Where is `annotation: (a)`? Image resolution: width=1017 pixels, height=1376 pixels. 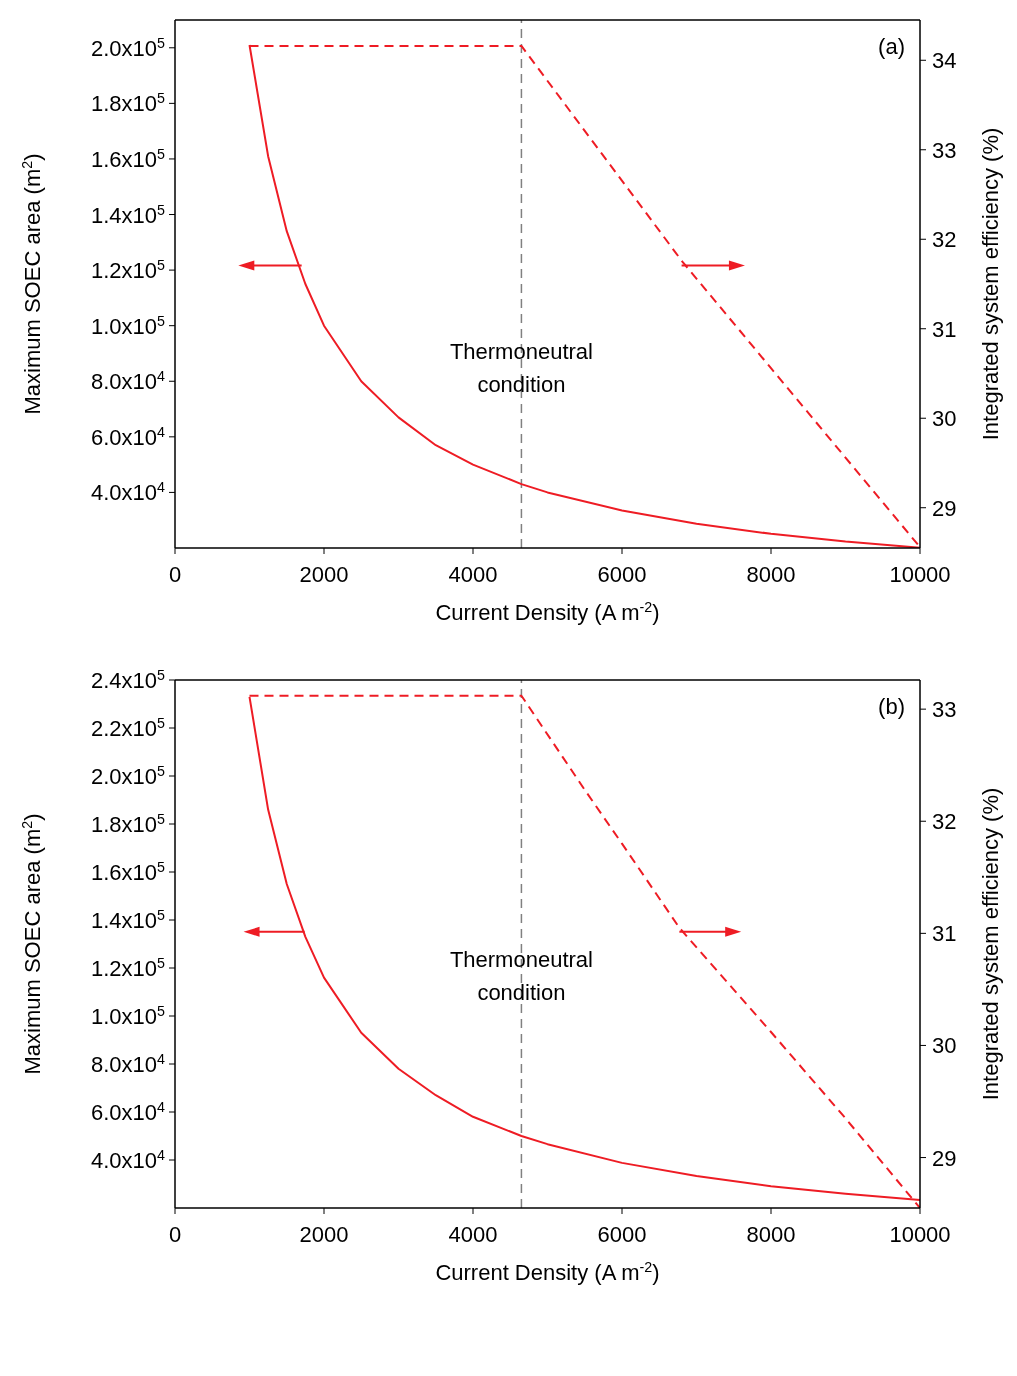 annotation: (a) is located at coordinates (891, 46).